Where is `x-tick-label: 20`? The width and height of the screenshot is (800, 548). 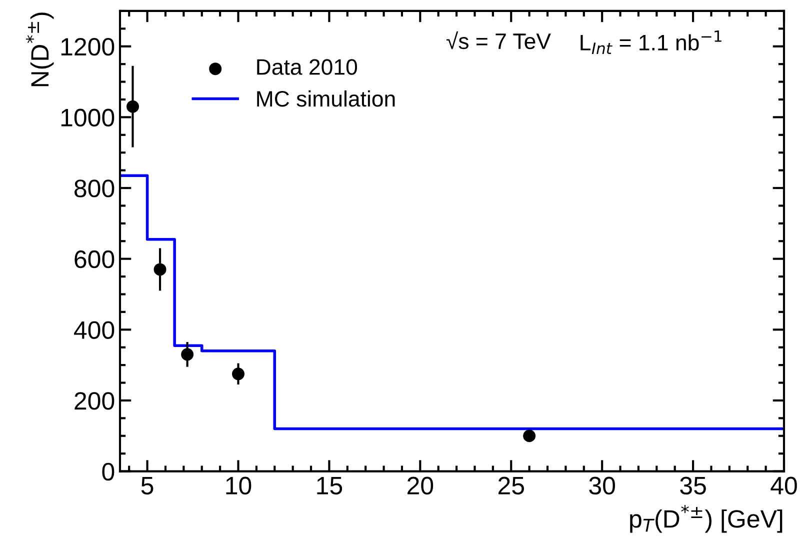 x-tick-label: 20 is located at coordinates (421, 485).